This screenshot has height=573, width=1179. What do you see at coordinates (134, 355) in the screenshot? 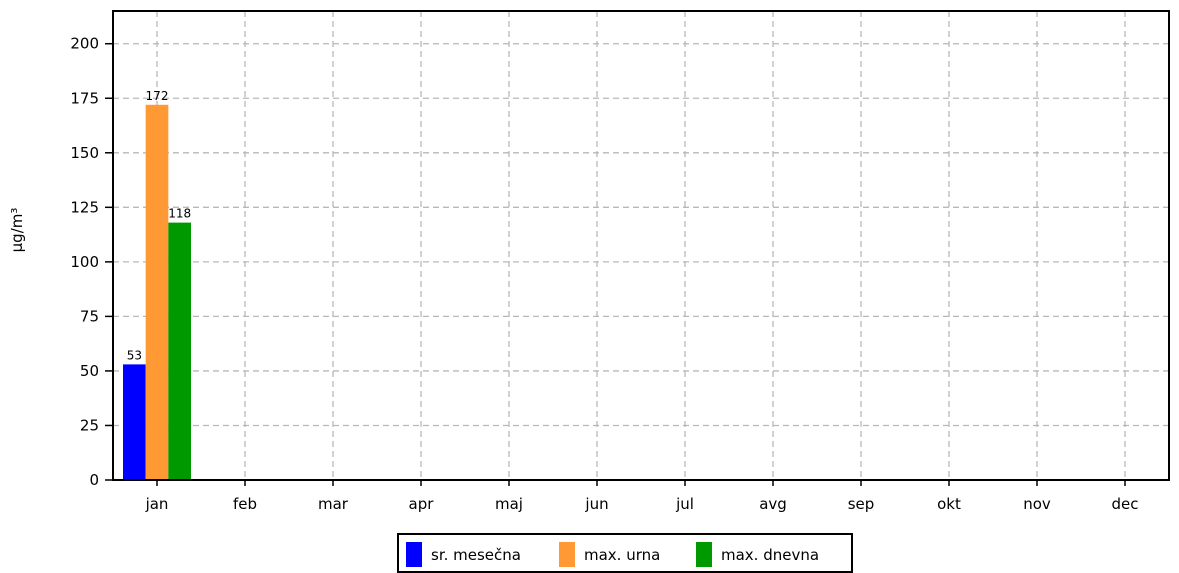
I see `bar-value-label: 53` at bounding box center [134, 355].